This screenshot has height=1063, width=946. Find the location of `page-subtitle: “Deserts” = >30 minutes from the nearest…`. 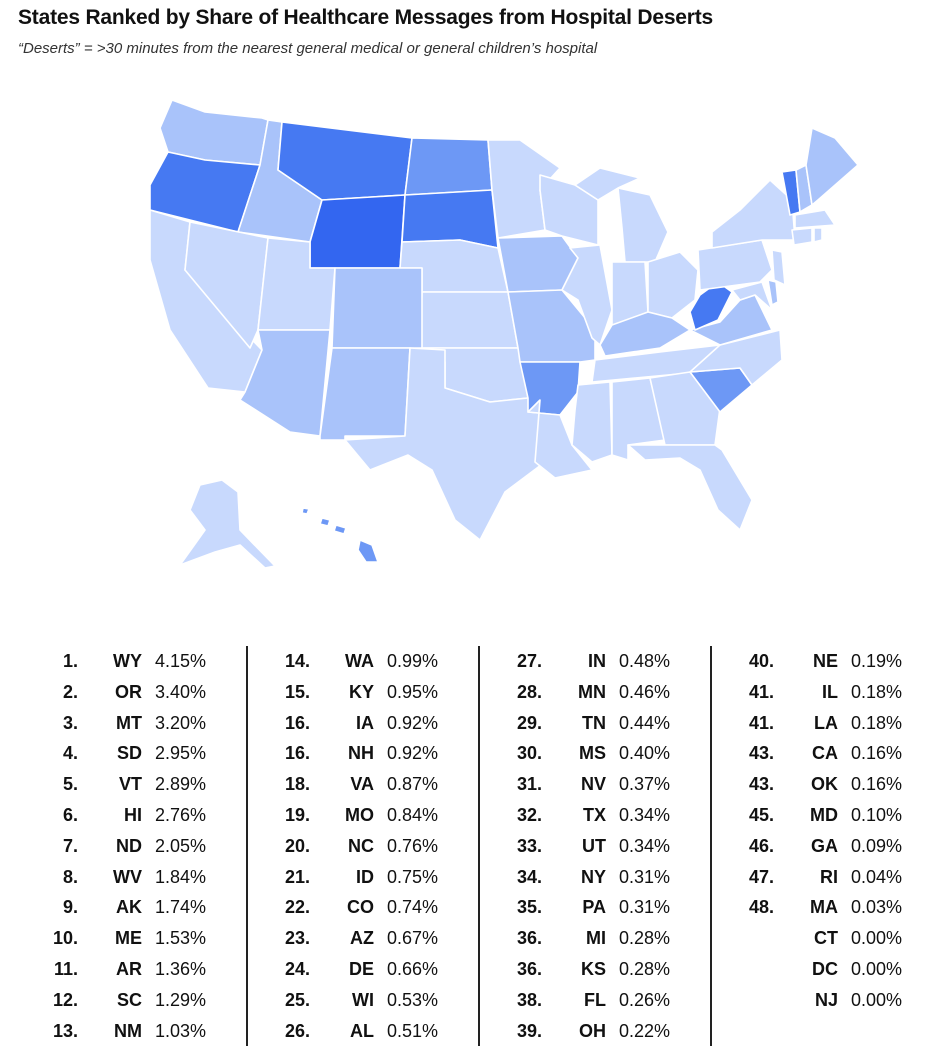

page-subtitle: “Deserts” = >30 minutes from the nearest… is located at coordinates (308, 48).